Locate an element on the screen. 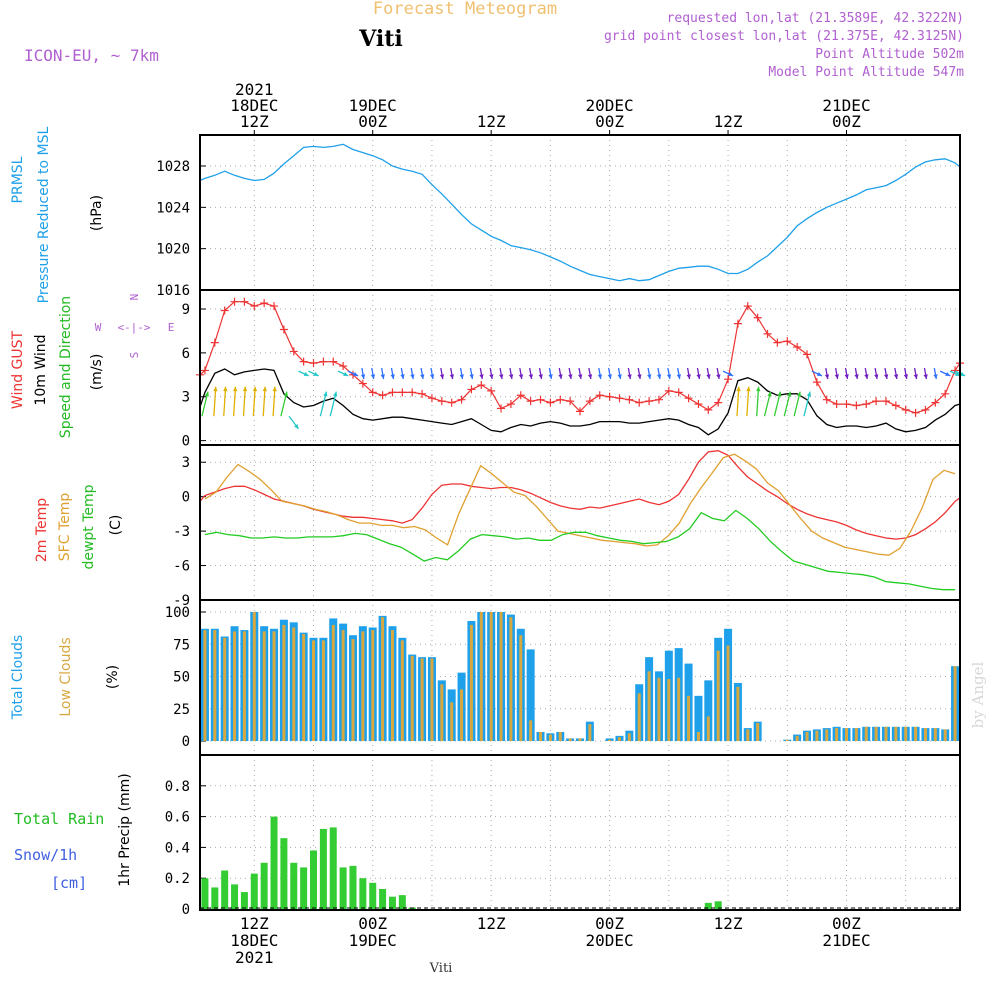 The image size is (1000, 1000). time-label-bottom: 19DEC is located at coordinates (373, 940).